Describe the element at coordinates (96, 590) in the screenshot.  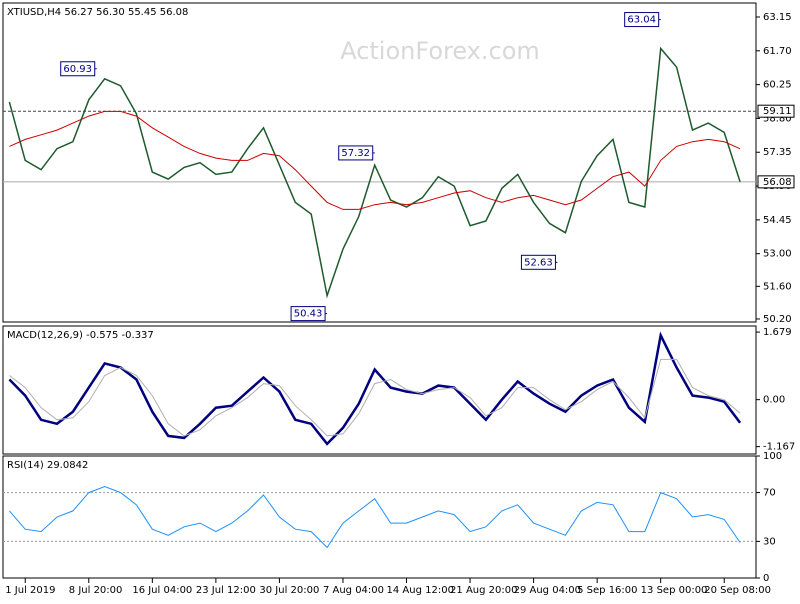
I see `x-tick-label: 8 Jul 20:00` at that location.